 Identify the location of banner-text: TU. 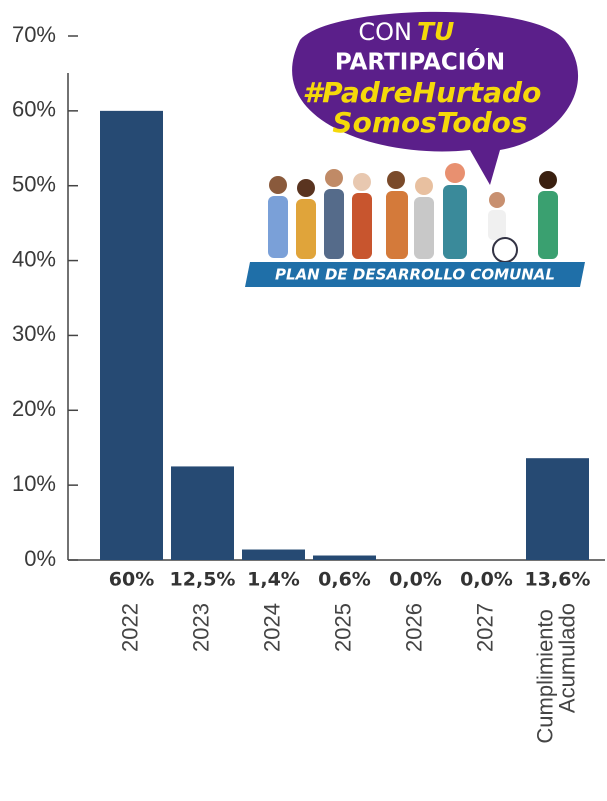
(435, 31).